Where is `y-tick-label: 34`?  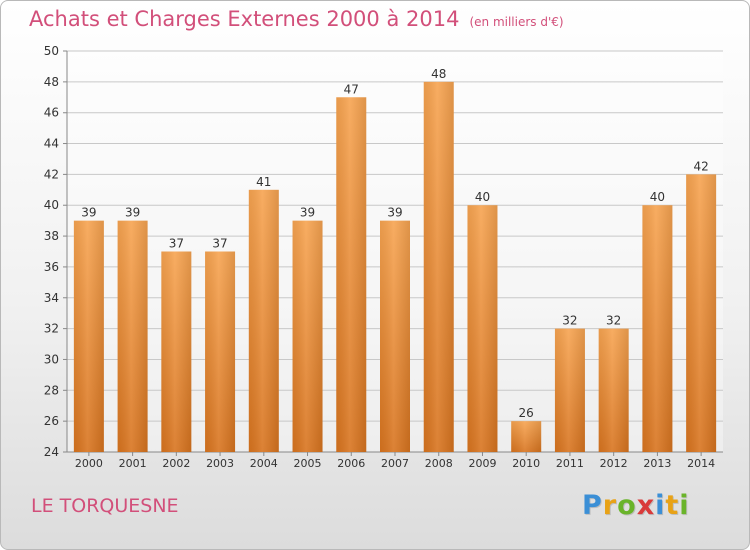 y-tick-label: 34 is located at coordinates (51, 298).